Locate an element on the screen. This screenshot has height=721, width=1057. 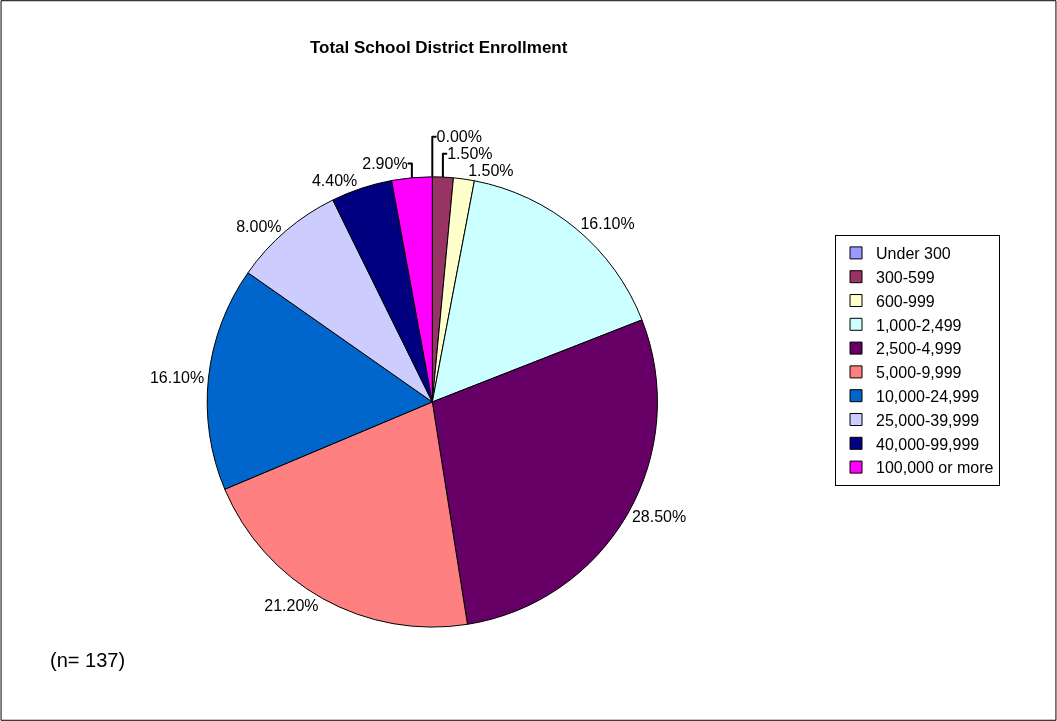
legend-label: 10,000-24,999 is located at coordinates (928, 396).